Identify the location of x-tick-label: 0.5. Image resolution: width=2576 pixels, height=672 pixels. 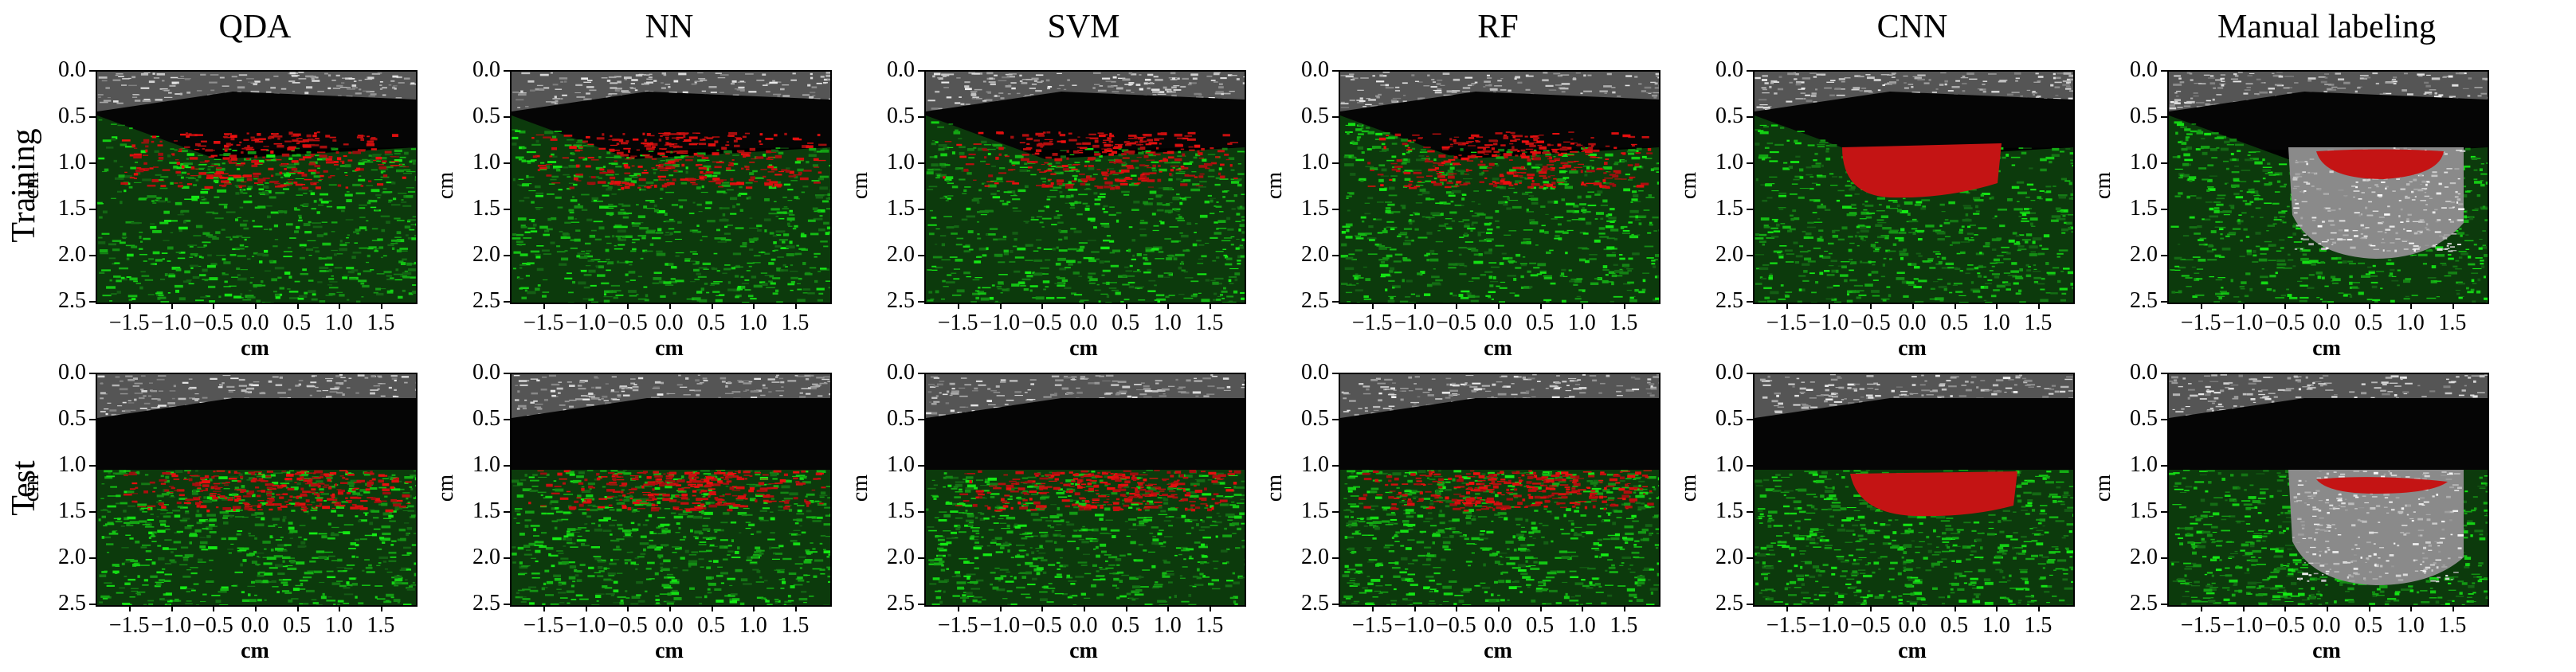
(711, 625).